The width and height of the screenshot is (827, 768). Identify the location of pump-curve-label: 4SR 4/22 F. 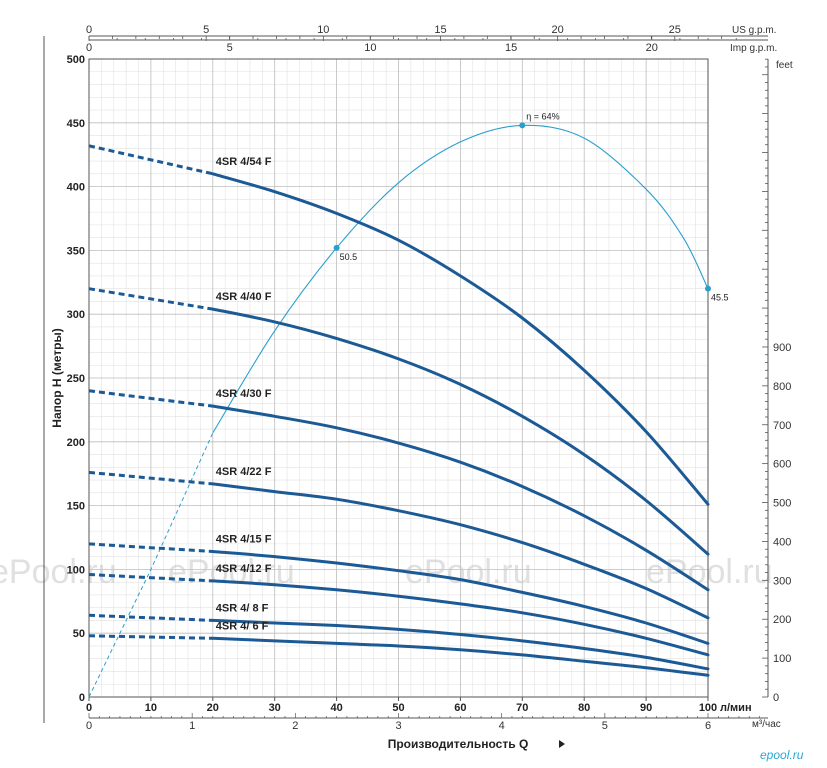
(244, 472).